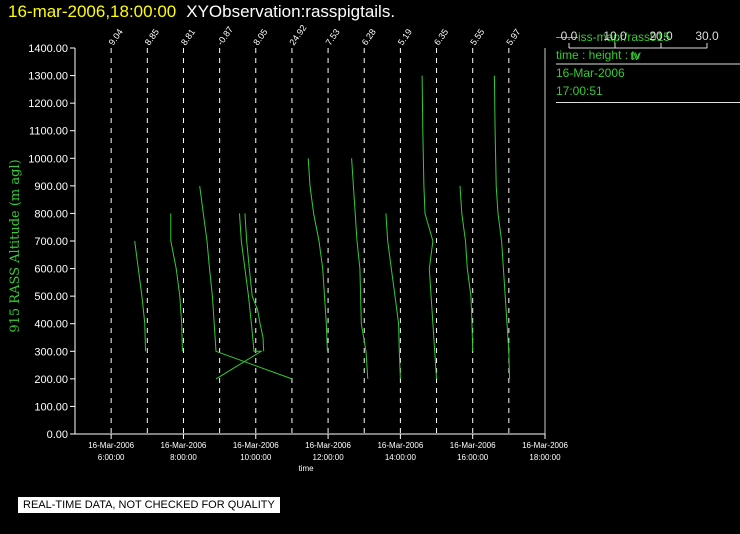  Describe the element at coordinates (333, 37) in the screenshot. I see `reference-line-label: 7.53` at that location.